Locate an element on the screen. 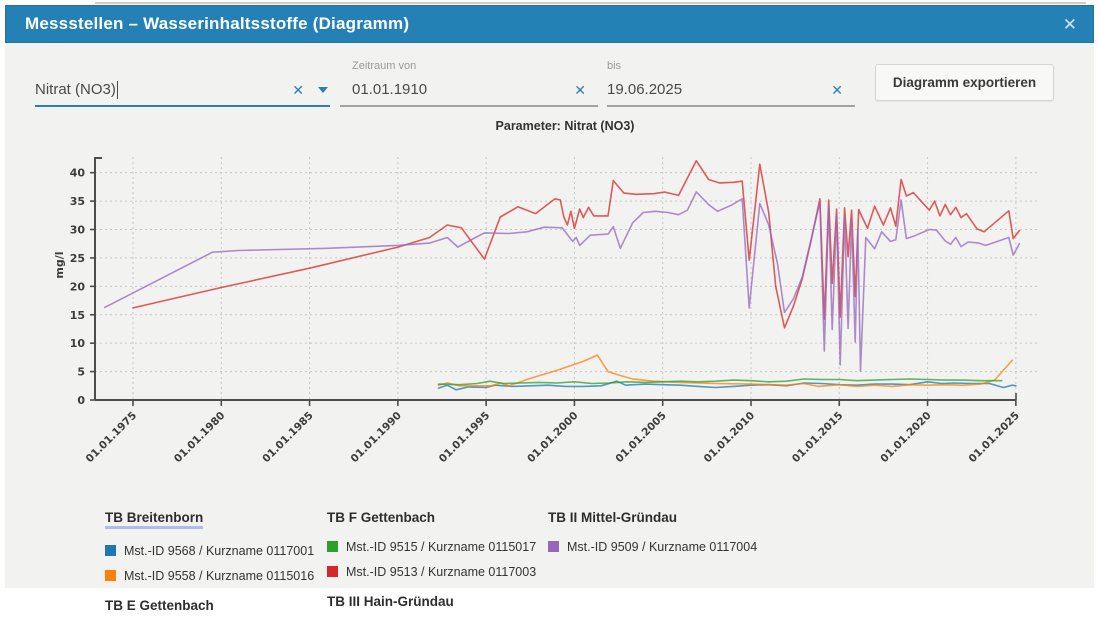 This screenshot has height=620, width=1100. legend-item-9509: Mst.-ID 9509 / Kurzname 0117004 is located at coordinates (660, 546).